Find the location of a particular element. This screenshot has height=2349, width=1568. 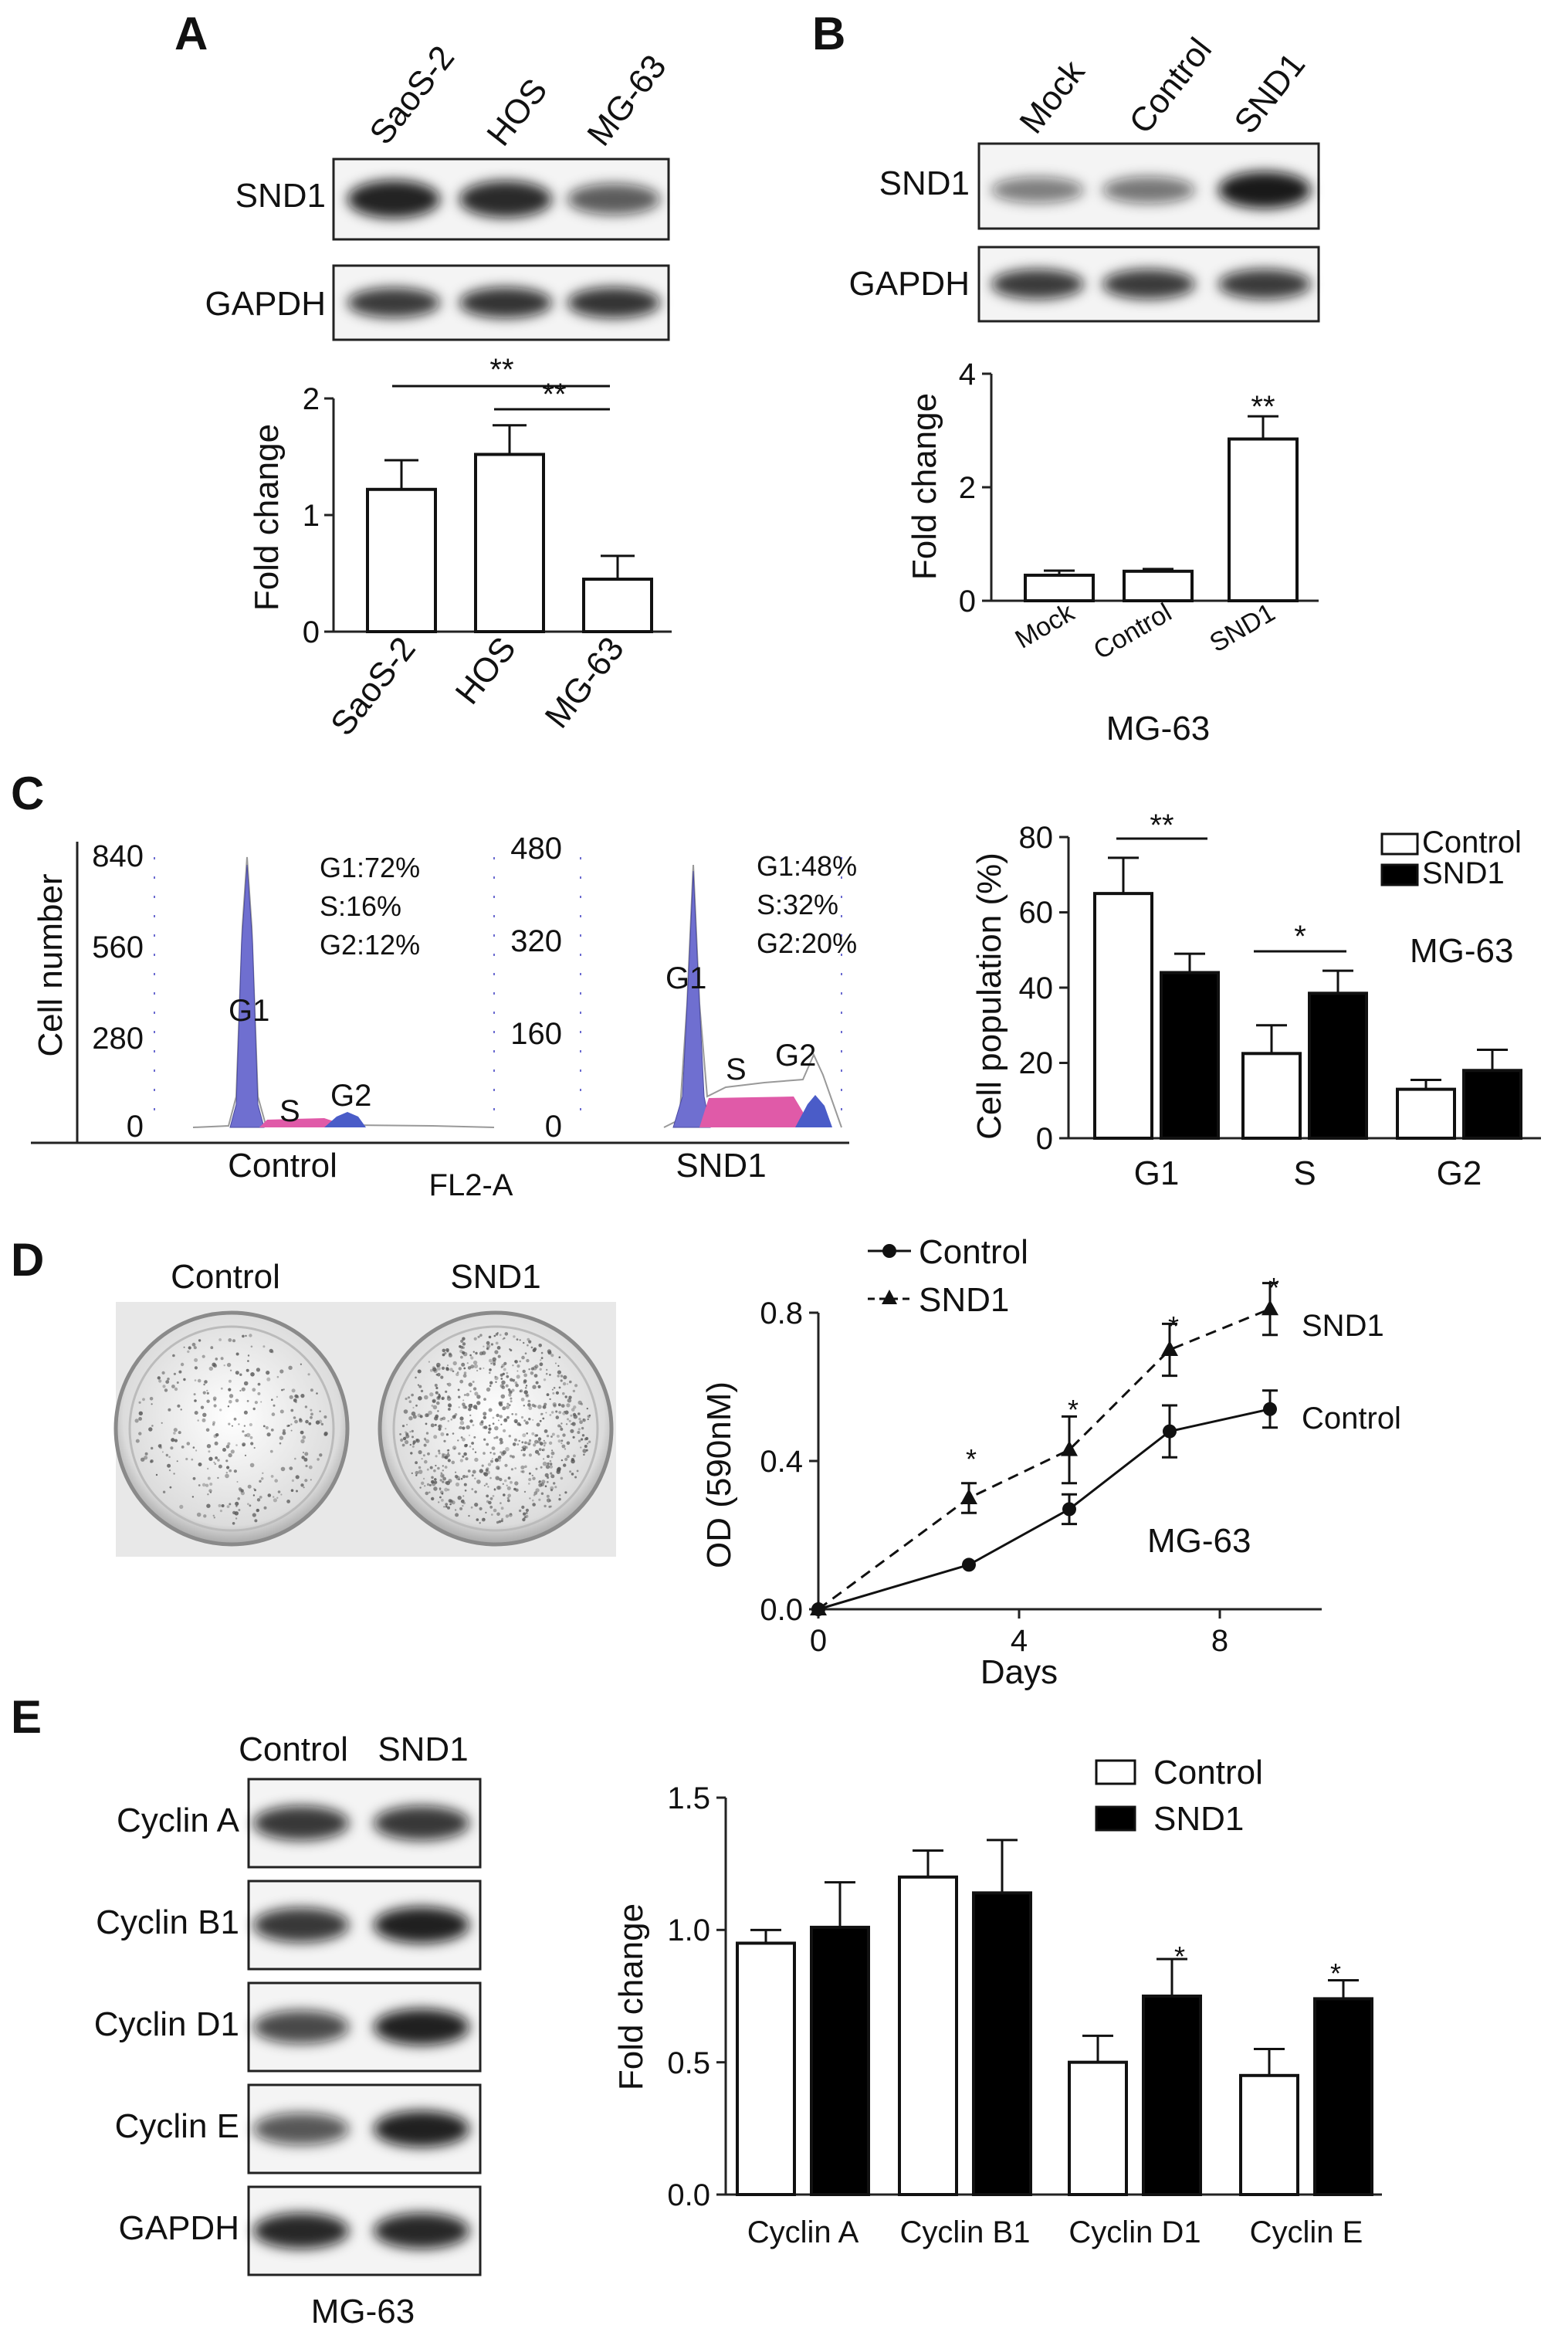

blot-label: Cyclin E is located at coordinates (177, 2126).